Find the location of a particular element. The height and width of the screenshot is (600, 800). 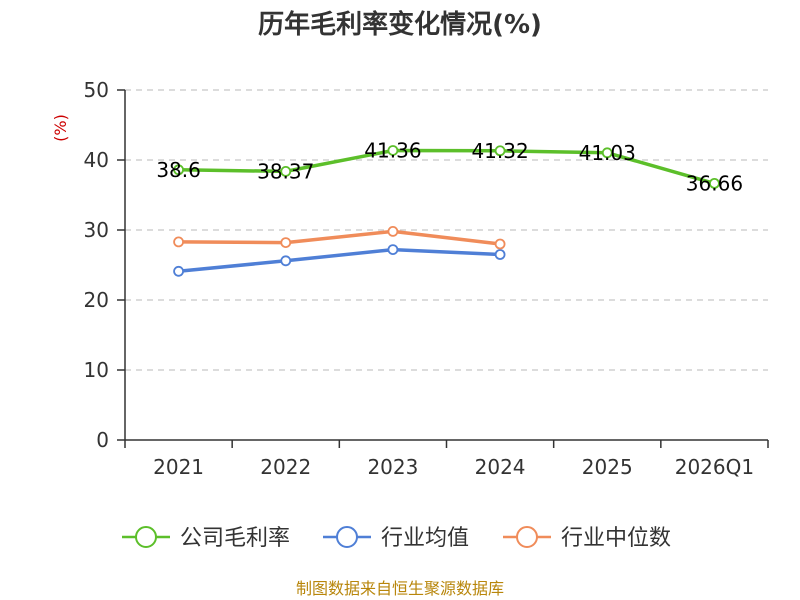

data-label: 41.36 is located at coordinates (392, 150).